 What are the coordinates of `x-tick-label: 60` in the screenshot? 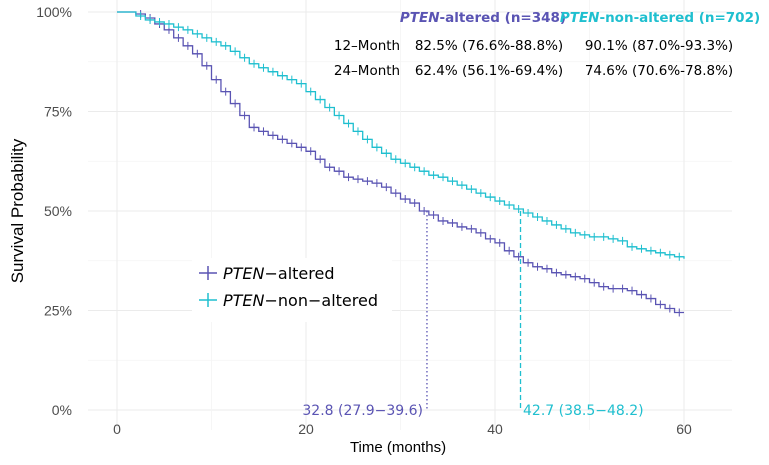 It's located at (684, 429).